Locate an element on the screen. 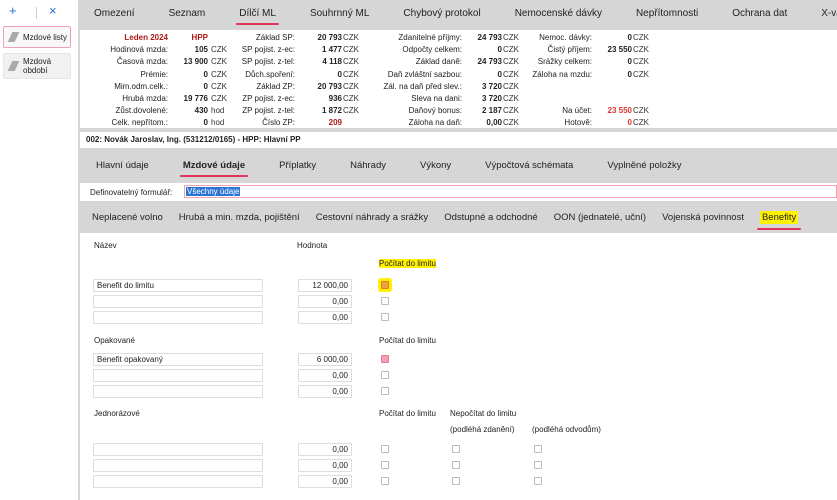 The width and height of the screenshot is (837, 500). summary-value: 936 is located at coordinates (335, 98).